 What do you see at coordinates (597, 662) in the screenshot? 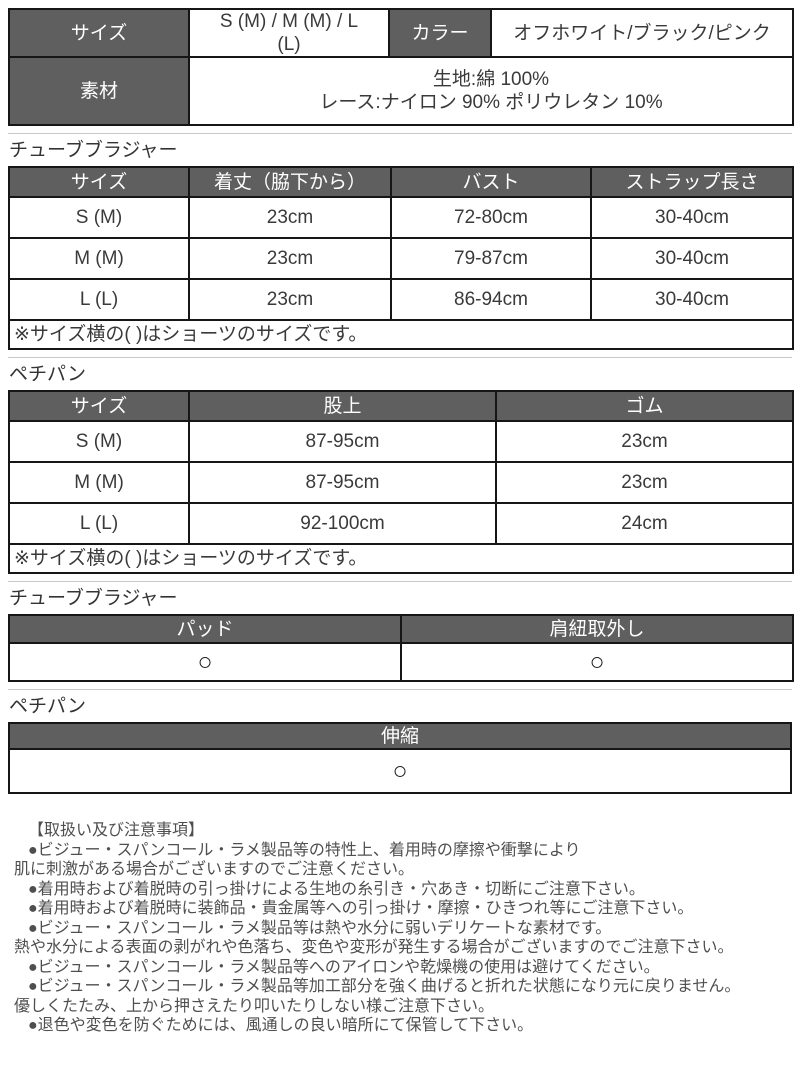
I see `strap-removal-circle-mark: ○` at bounding box center [597, 662].